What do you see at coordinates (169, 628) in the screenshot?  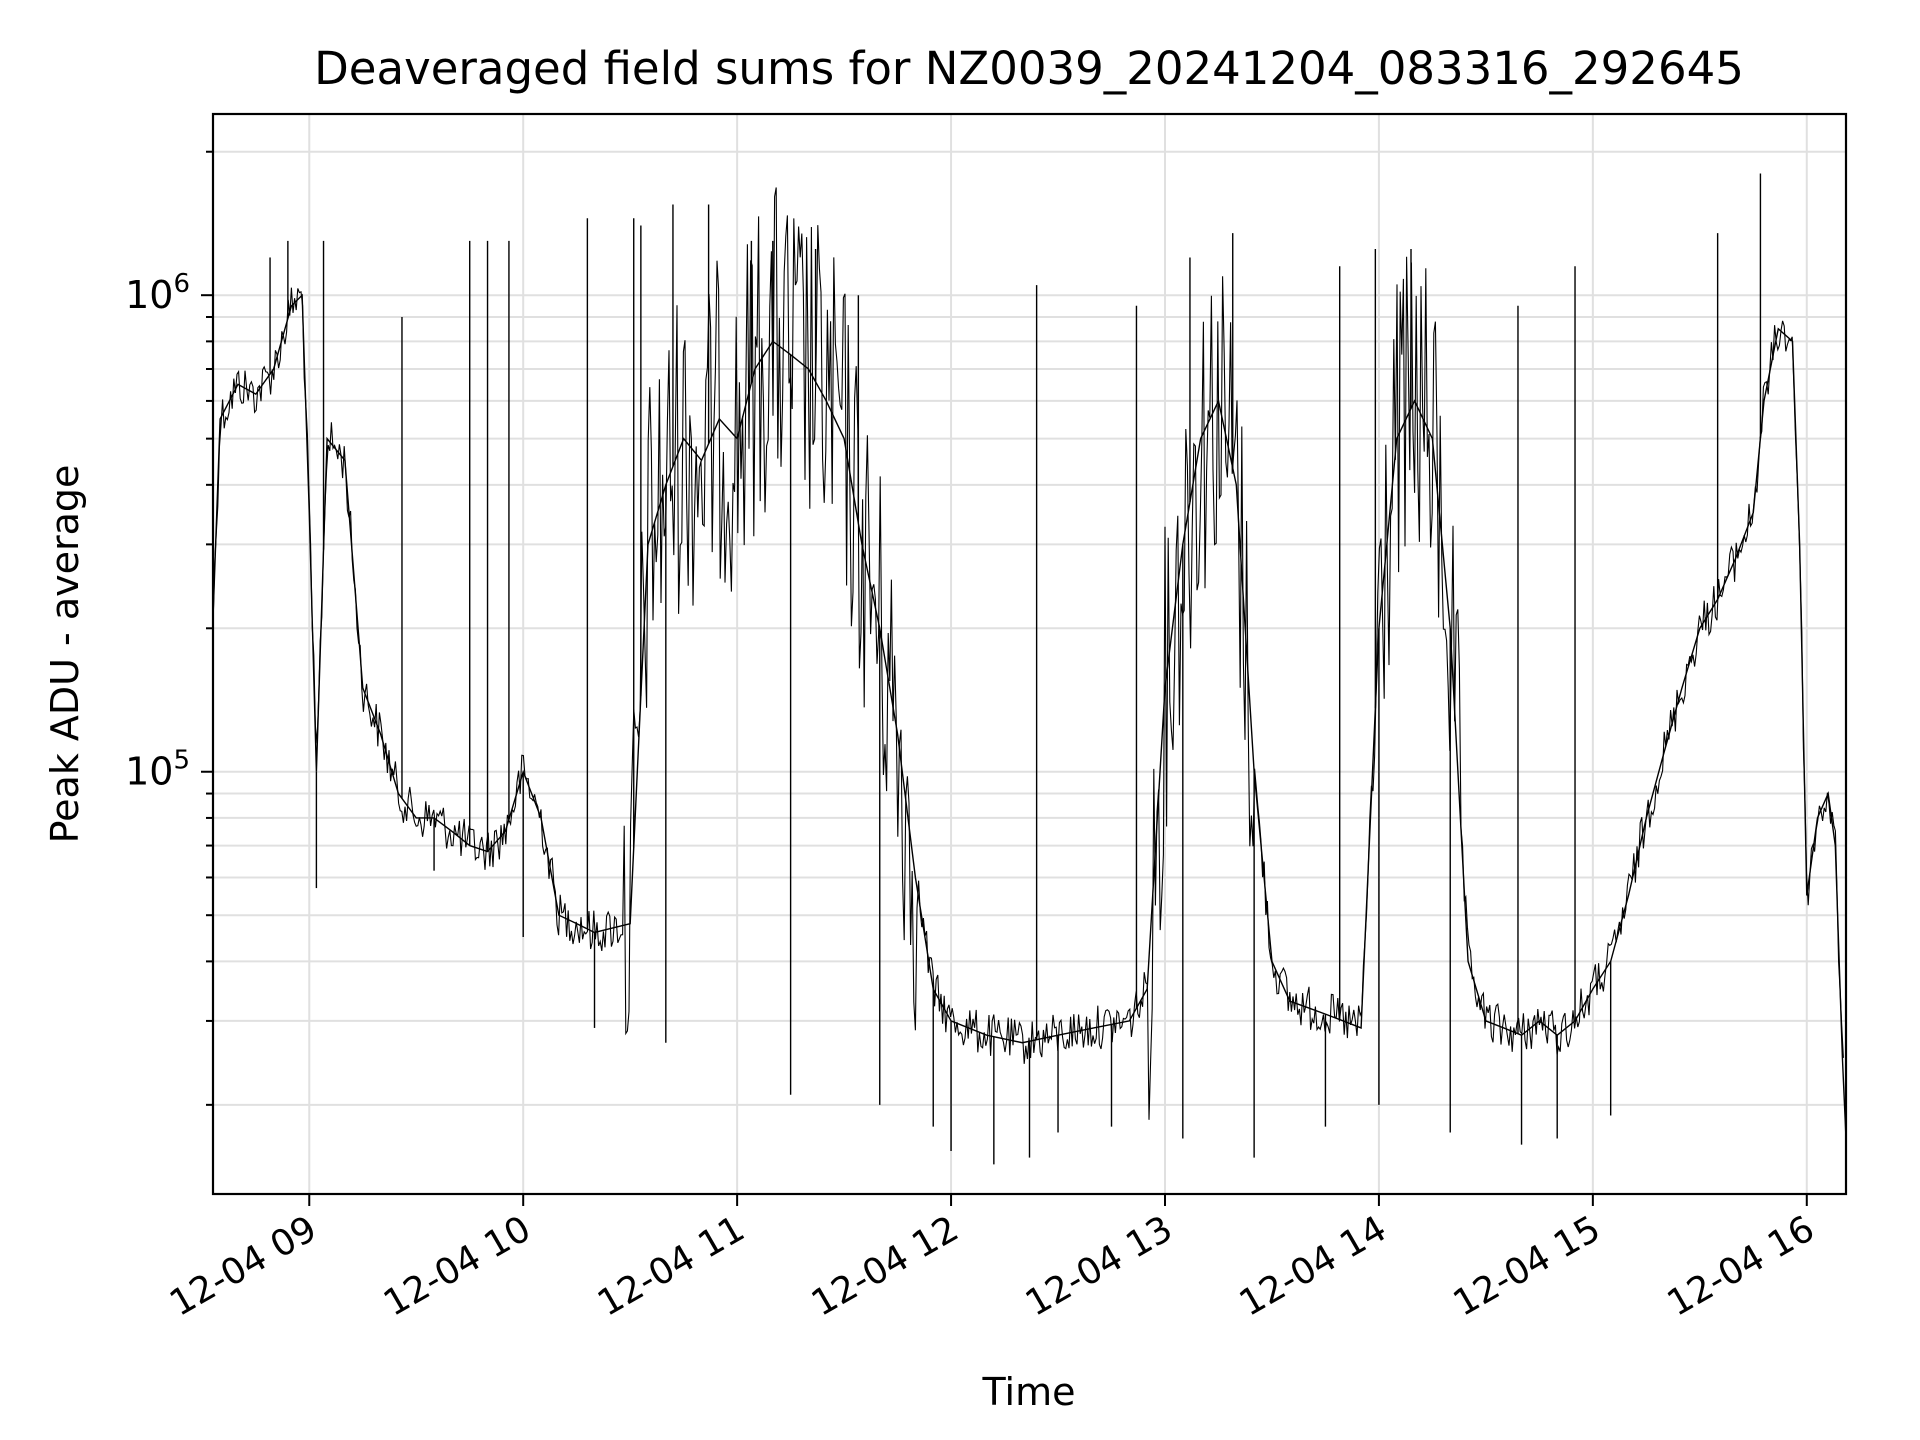 I see `y-axis: 105 106` at bounding box center [169, 628].